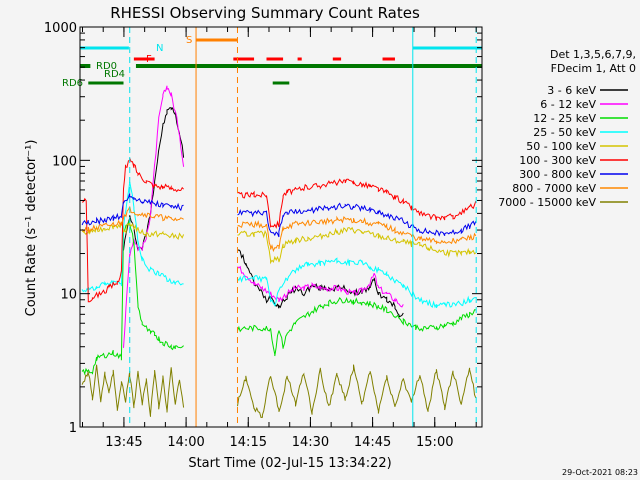 The width and height of the screenshot is (640, 480). I want to click on x-tick-label: 14:15, so click(248, 442).